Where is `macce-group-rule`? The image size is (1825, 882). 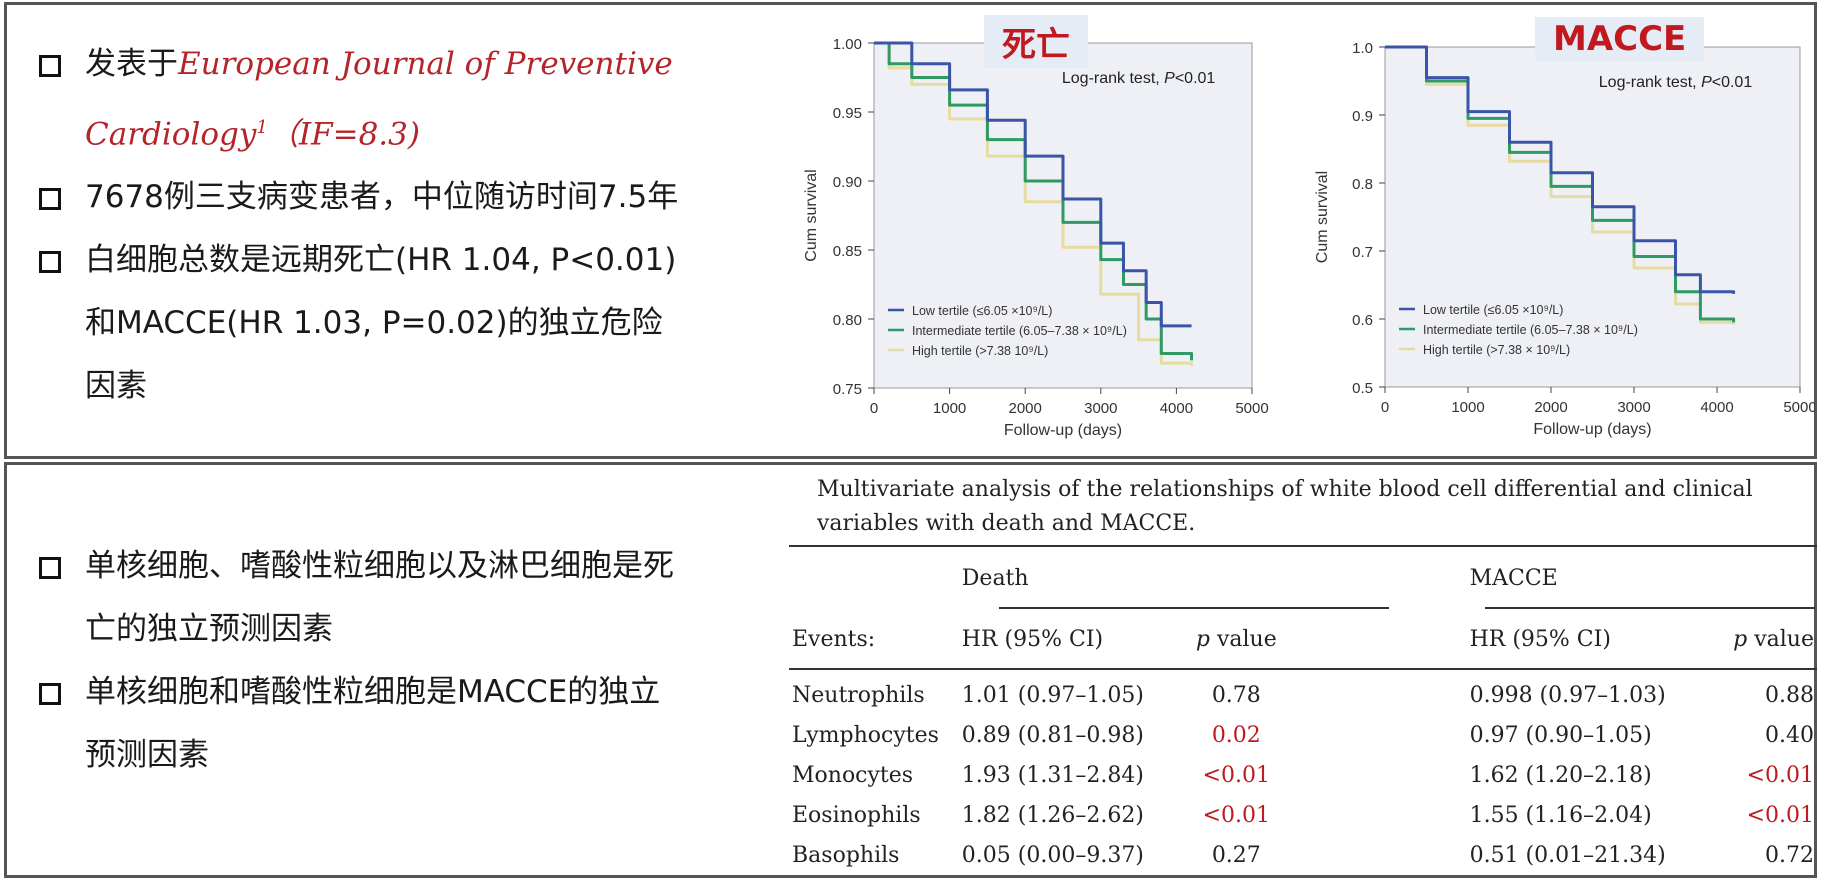 macce-group-rule is located at coordinates (1650, 608).